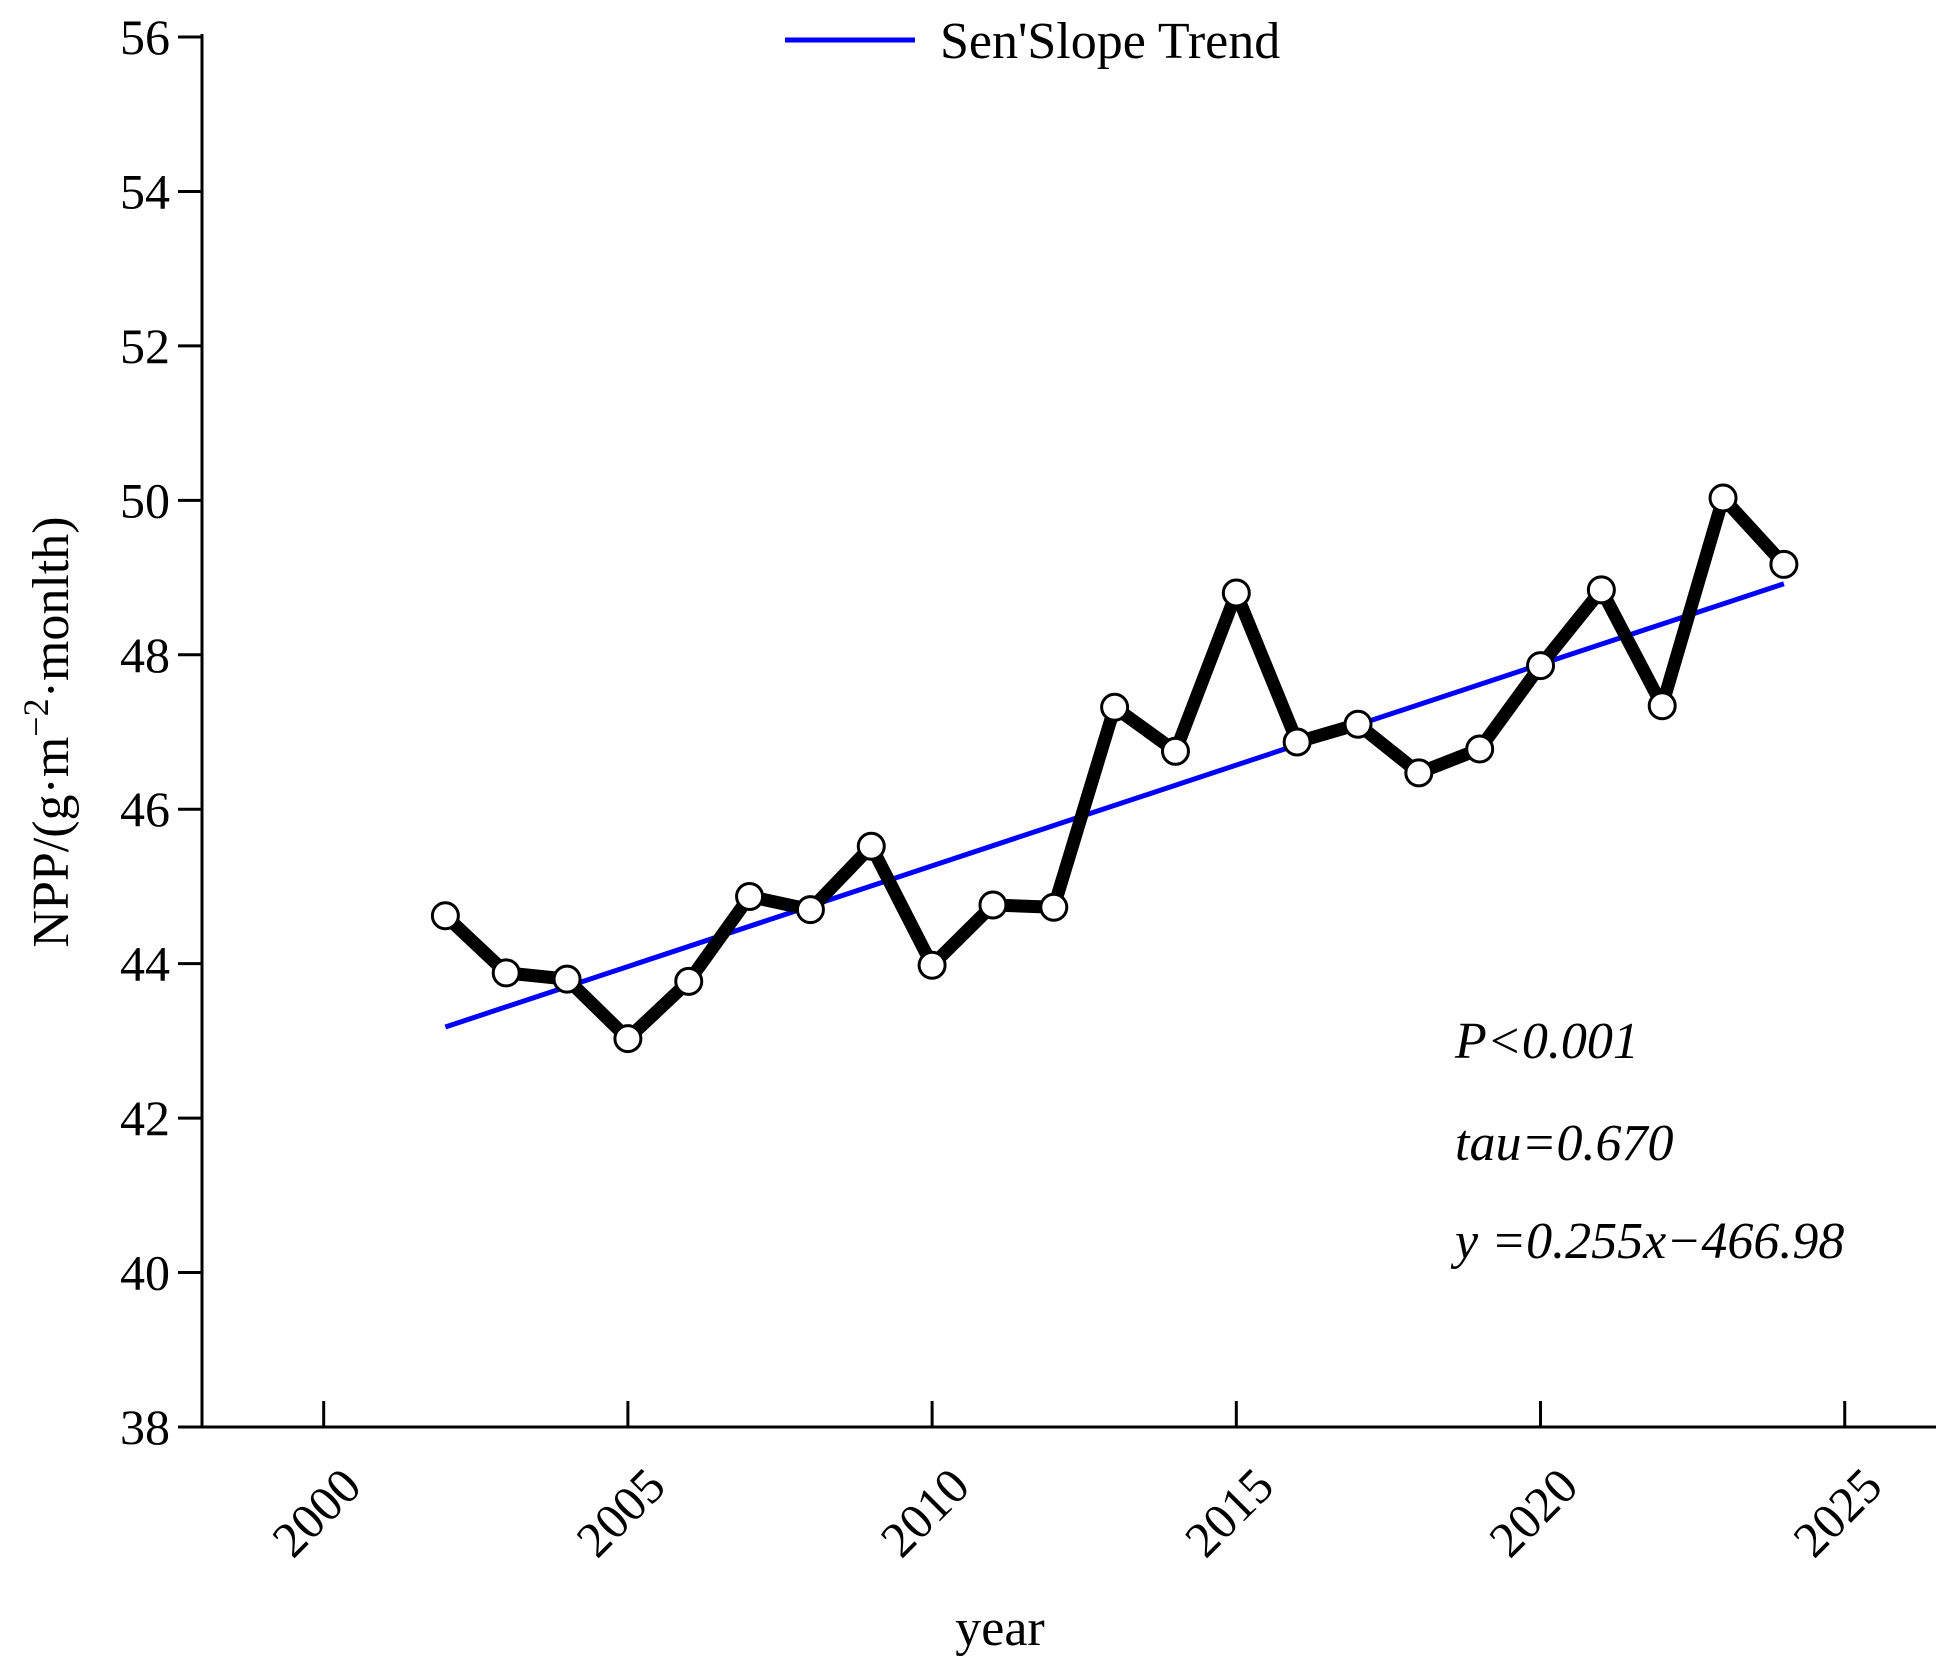 This screenshot has width=1941, height=1663. What do you see at coordinates (628, 1039) in the screenshot?
I see `npp-point-2005` at bounding box center [628, 1039].